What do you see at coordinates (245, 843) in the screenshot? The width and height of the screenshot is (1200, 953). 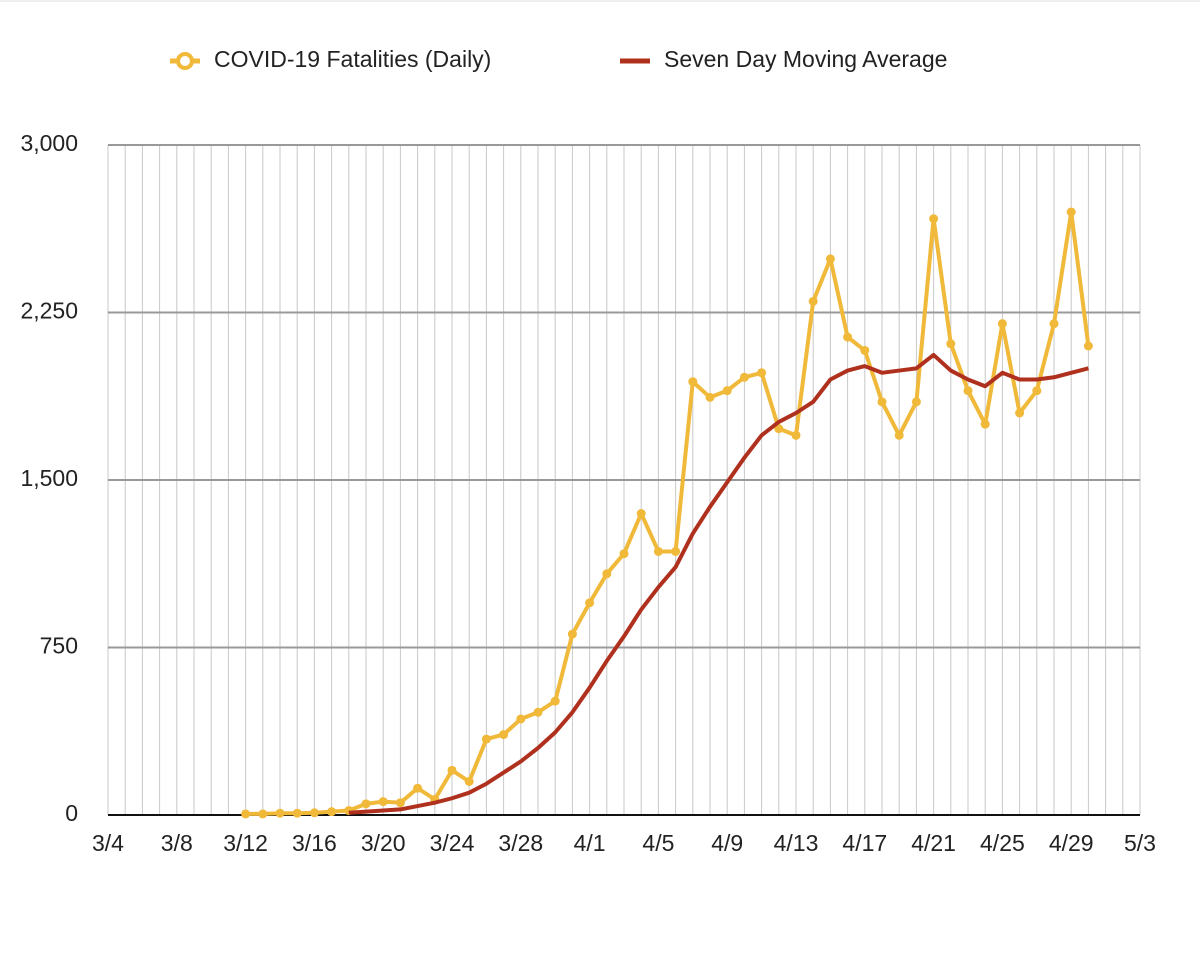 I see `x-tick-label: 3/12` at bounding box center [245, 843].